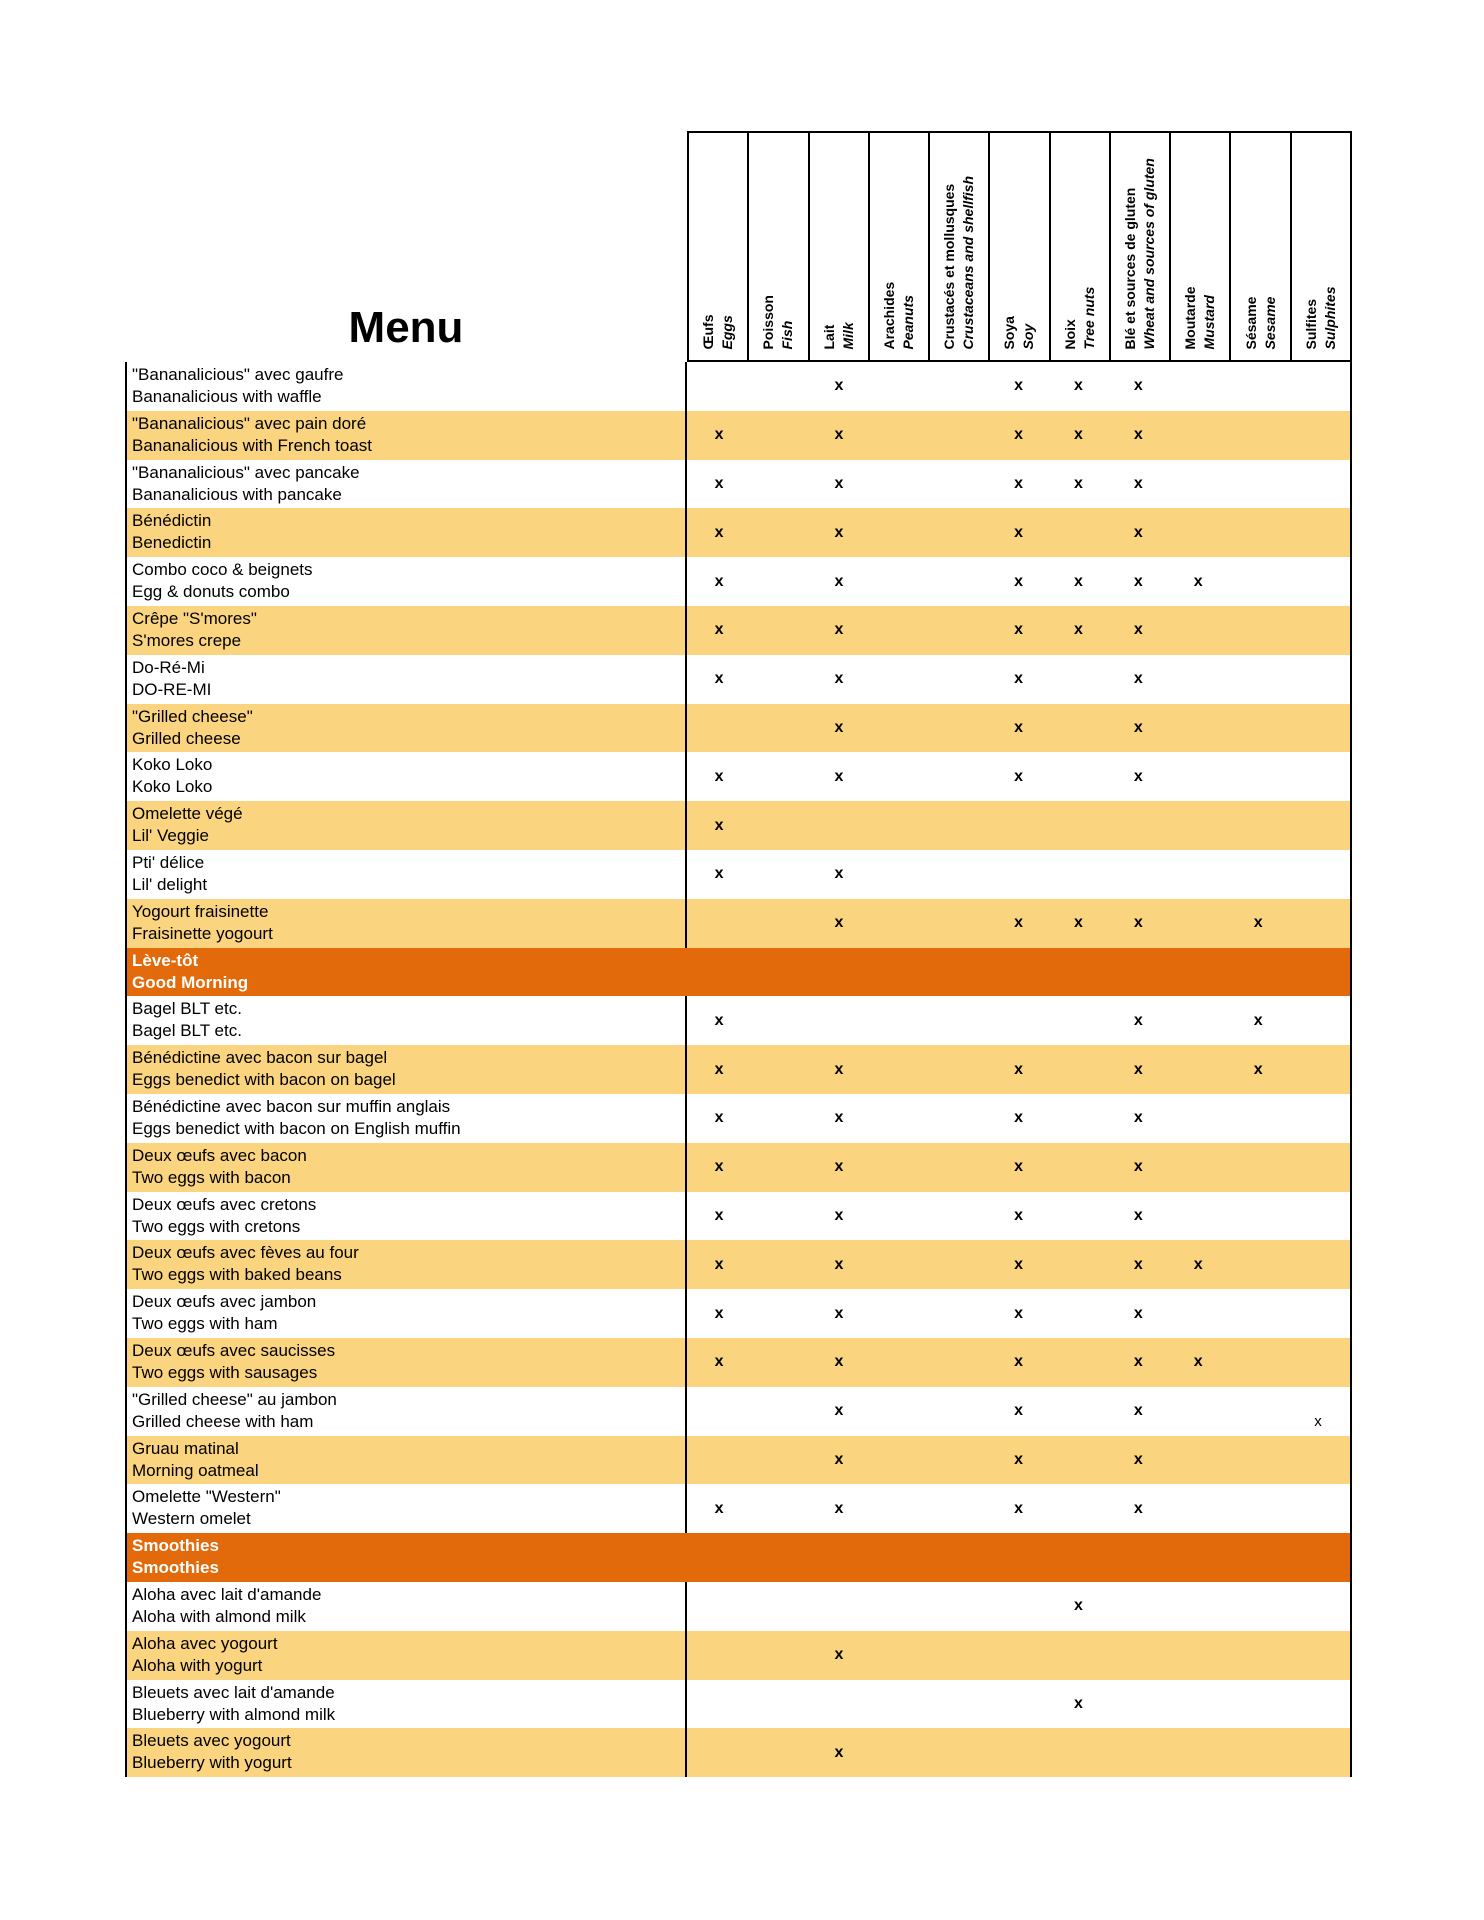 The image size is (1484, 1920). What do you see at coordinates (187, 1031) in the screenshot?
I see `item-name-en: Bagel BLT etc.` at bounding box center [187, 1031].